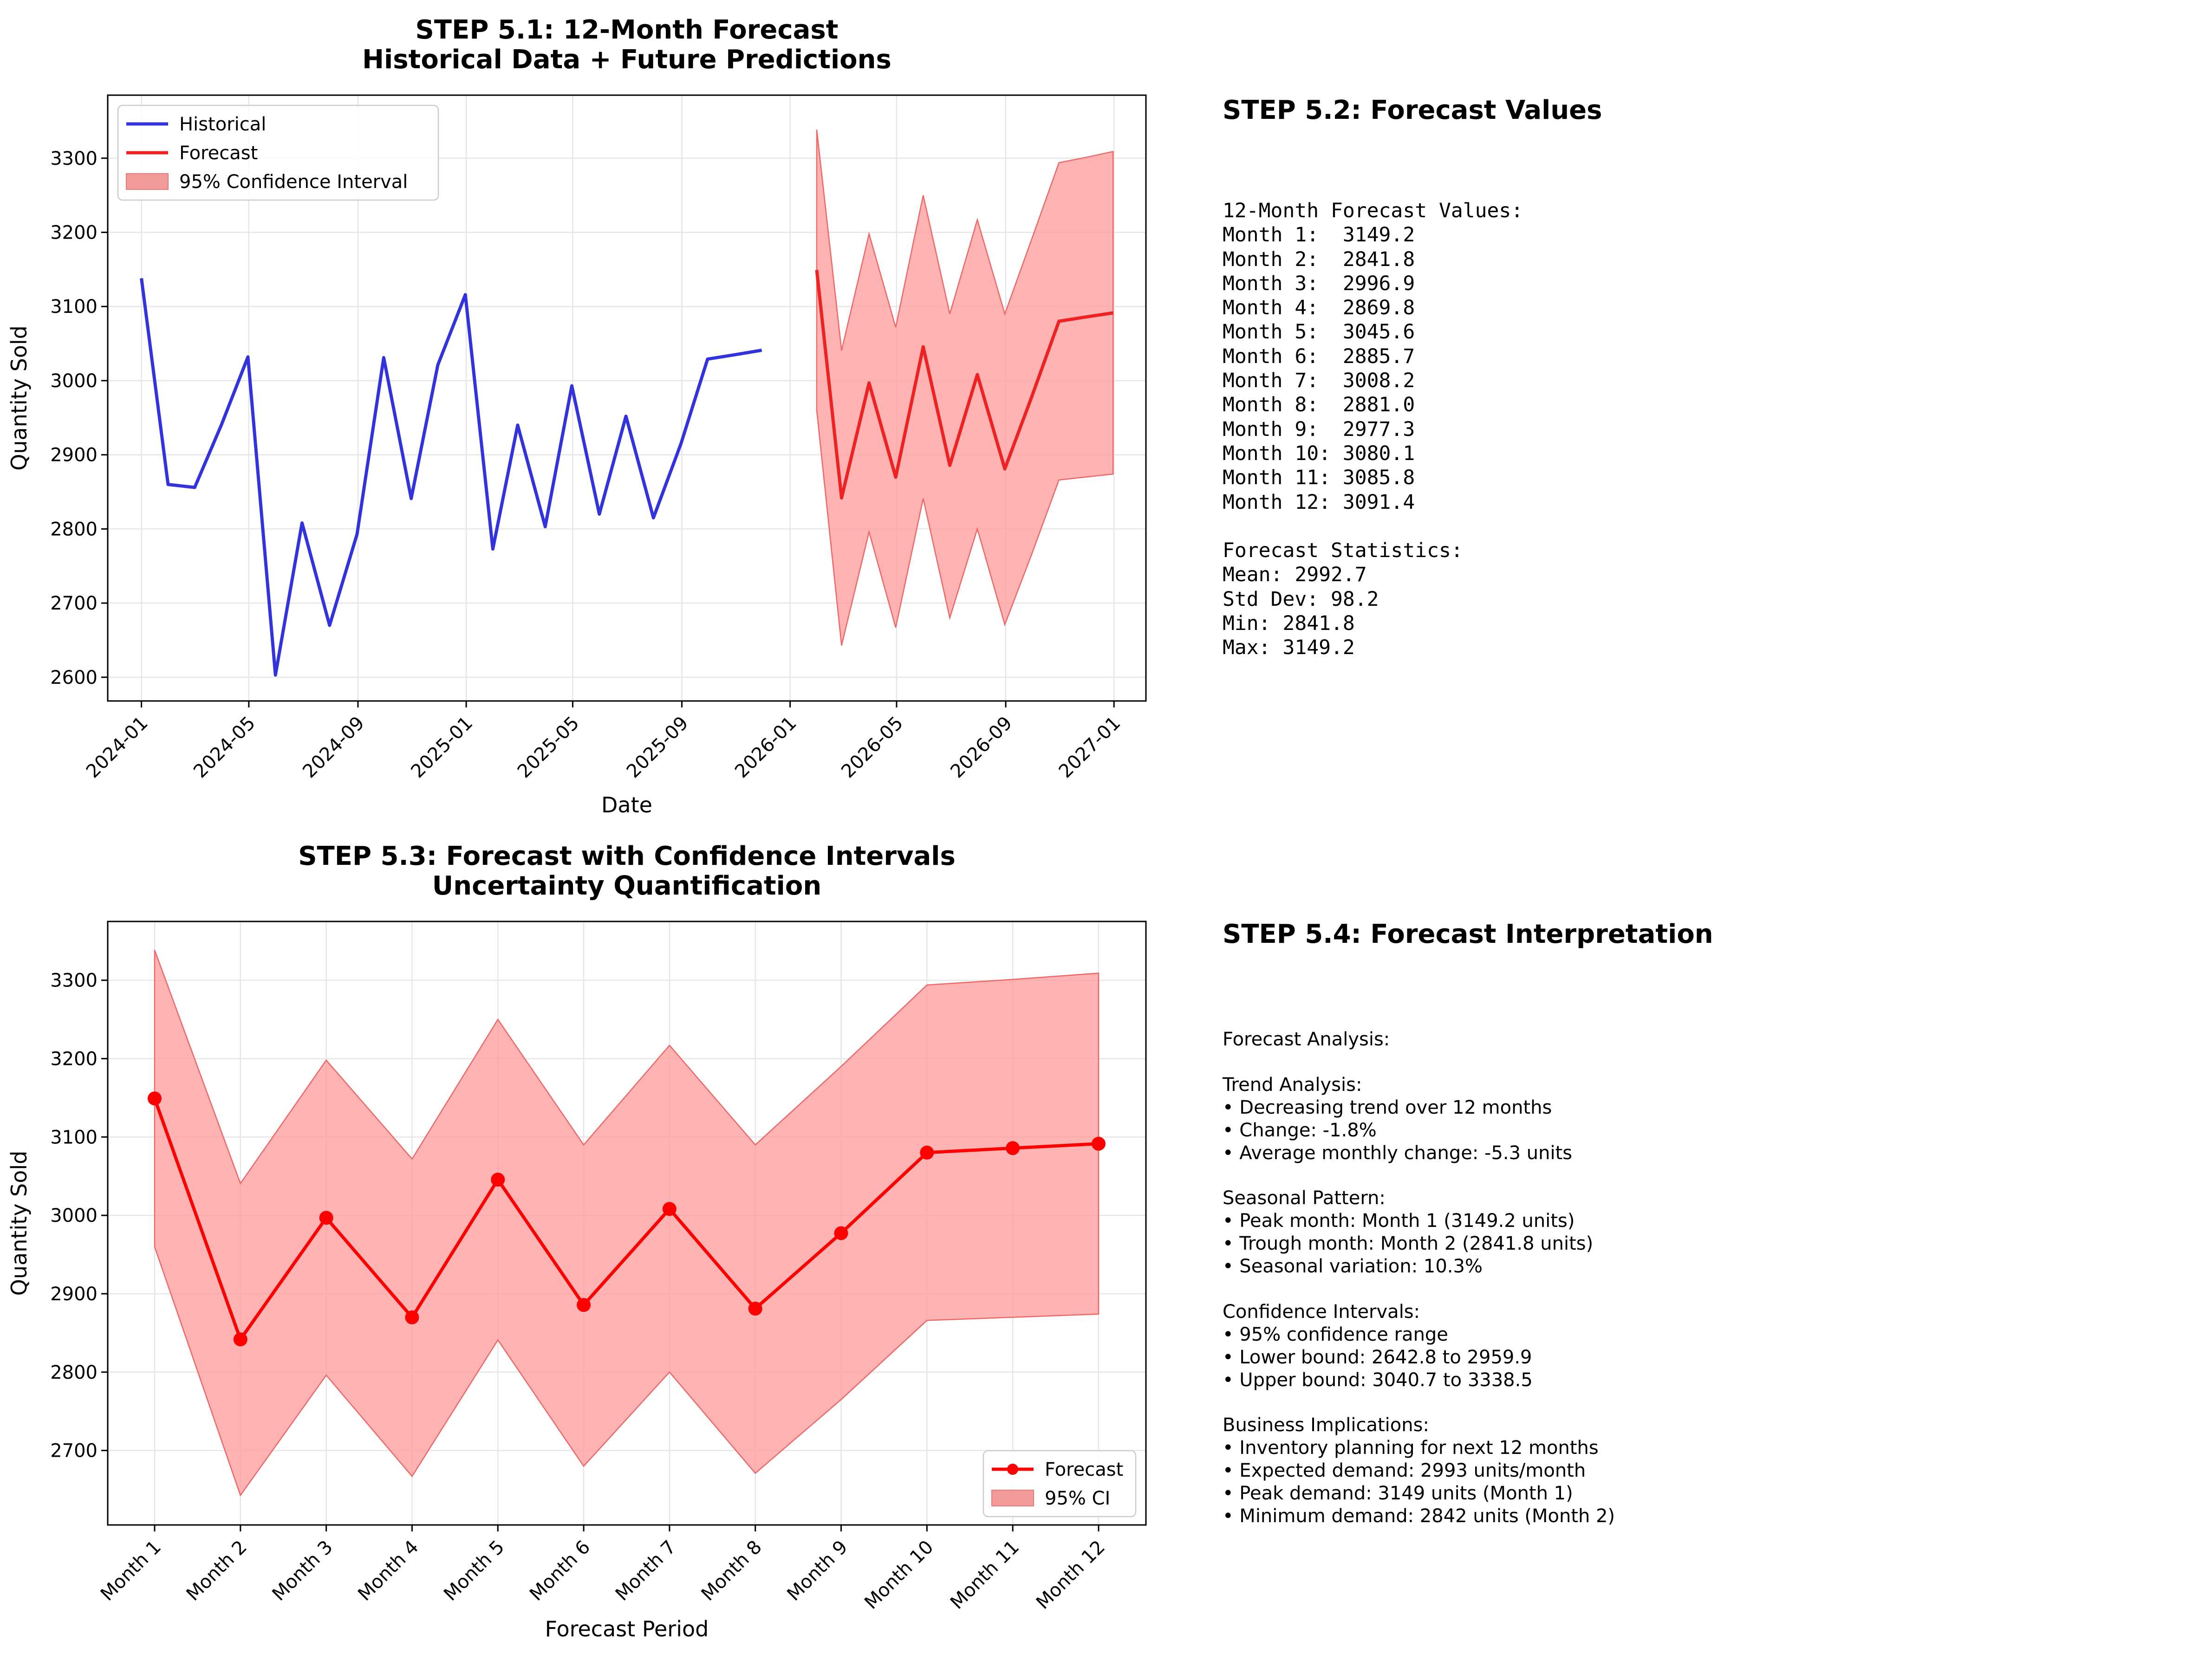 This screenshot has height=1654, width=2212. Describe the element at coordinates (1412, 110) in the screenshot. I see `forecast-values-title: STEP 5.2: Forecast Values` at that location.